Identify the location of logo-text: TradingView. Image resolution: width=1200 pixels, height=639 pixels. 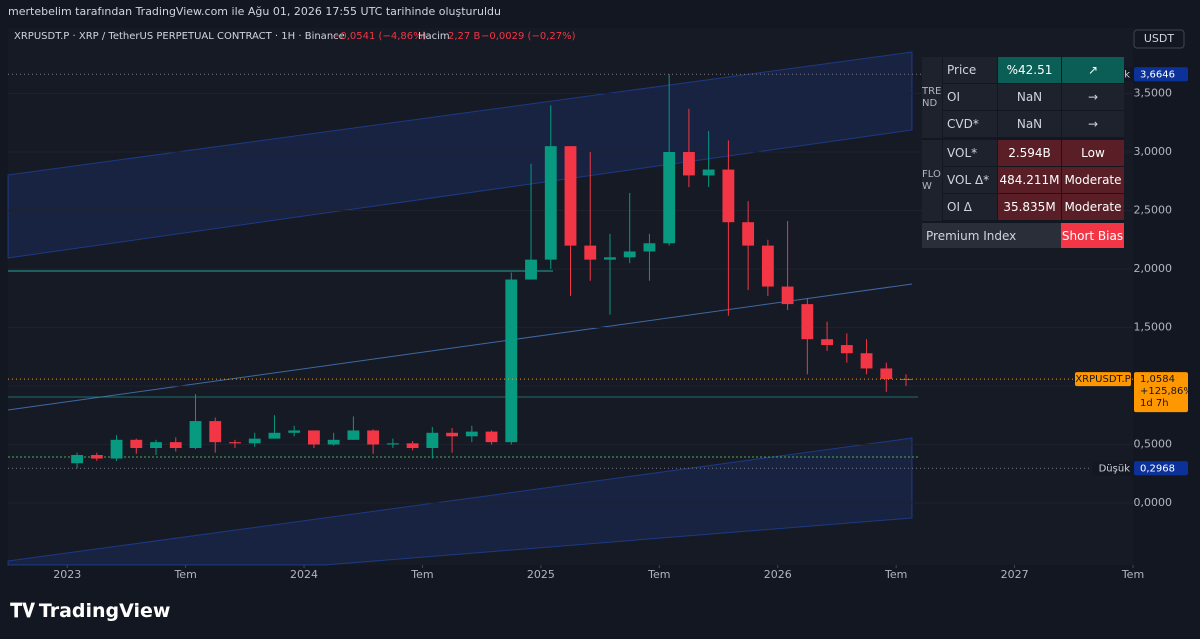
(104, 611).